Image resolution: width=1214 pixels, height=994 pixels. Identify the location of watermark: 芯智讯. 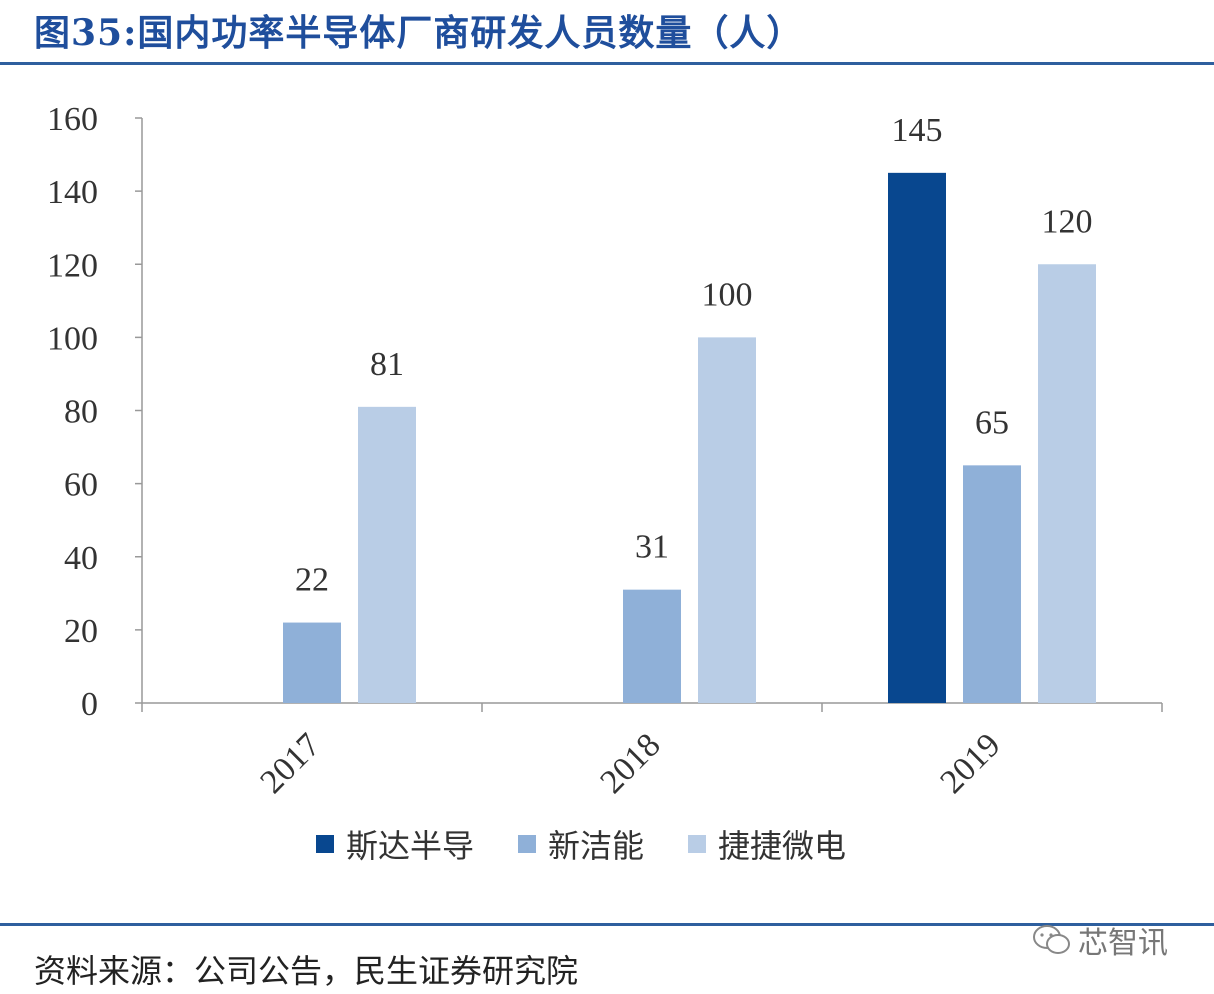
(1100, 940).